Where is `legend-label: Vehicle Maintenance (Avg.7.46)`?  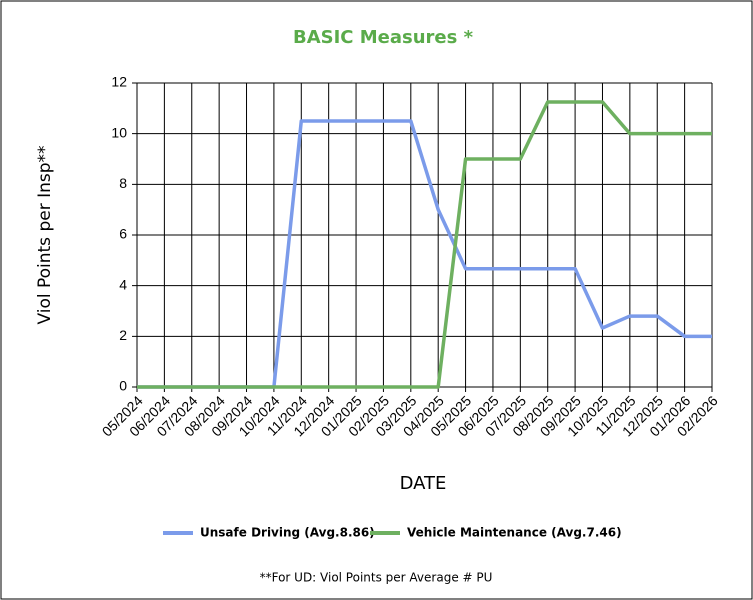 legend-label: Vehicle Maintenance (Avg.7.46) is located at coordinates (514, 533).